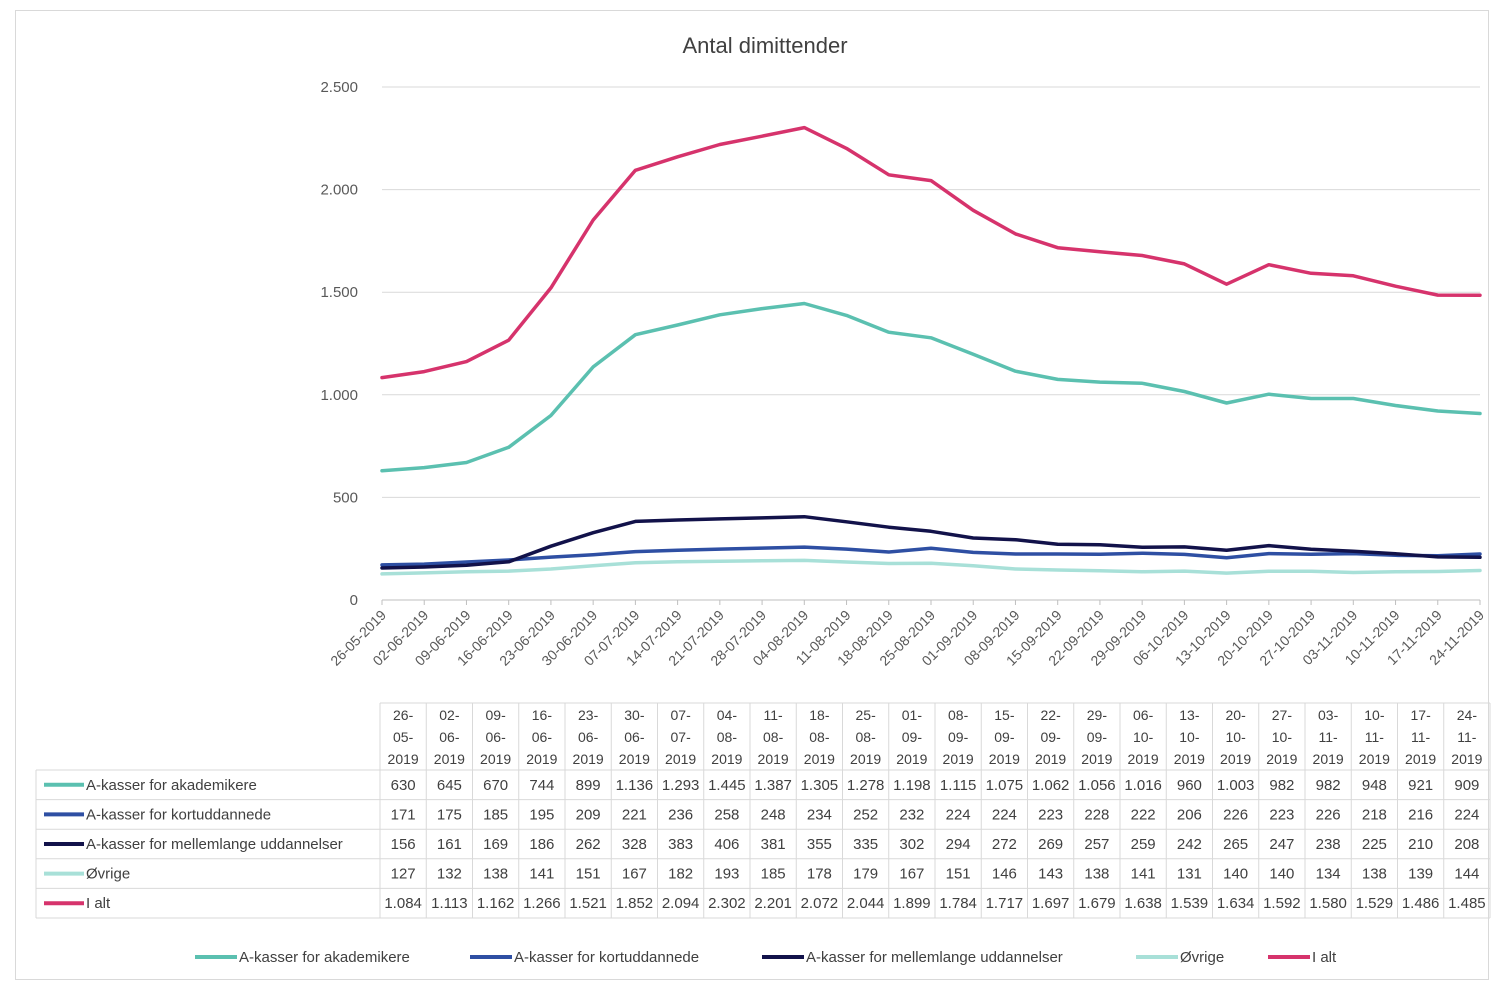 Image resolution: width=1491 pixels, height=982 pixels. What do you see at coordinates (1328, 814) in the screenshot?
I see `table-cell: 226` at bounding box center [1328, 814].